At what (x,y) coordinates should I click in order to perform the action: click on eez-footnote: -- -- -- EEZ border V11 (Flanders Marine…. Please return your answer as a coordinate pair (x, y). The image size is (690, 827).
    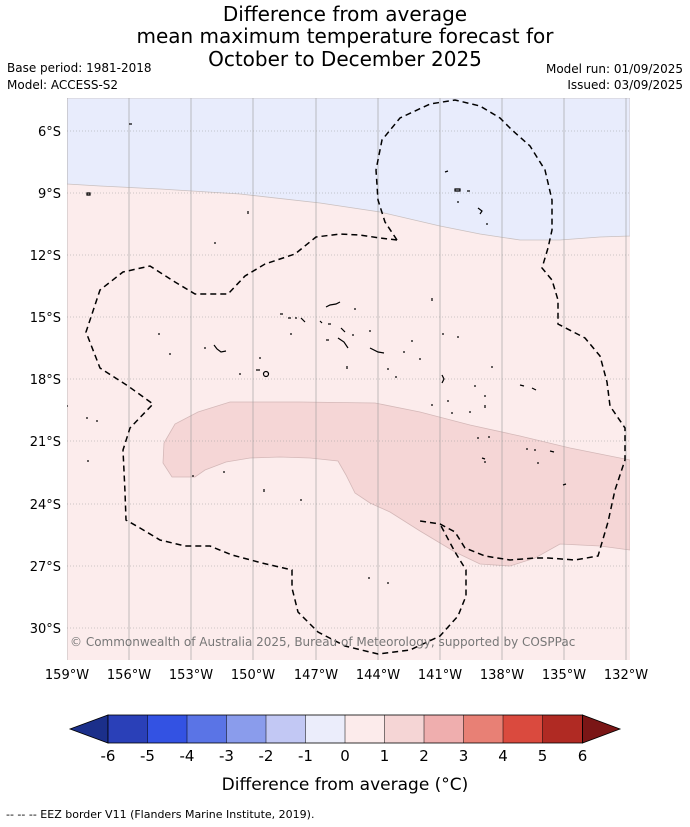
    Looking at the image, I should click on (160, 814).